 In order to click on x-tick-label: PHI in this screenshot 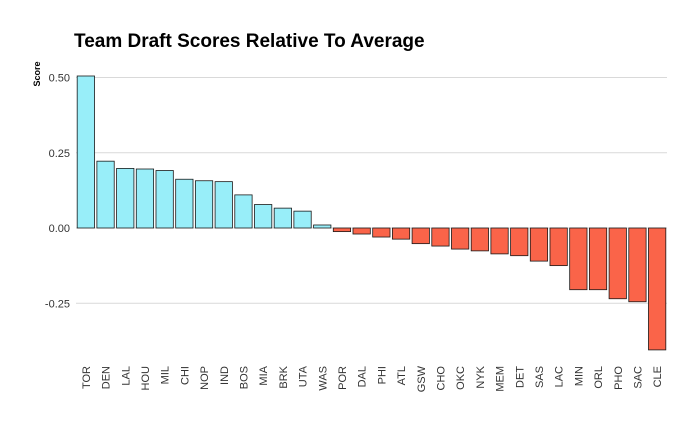, I will do `click(382, 375)`.